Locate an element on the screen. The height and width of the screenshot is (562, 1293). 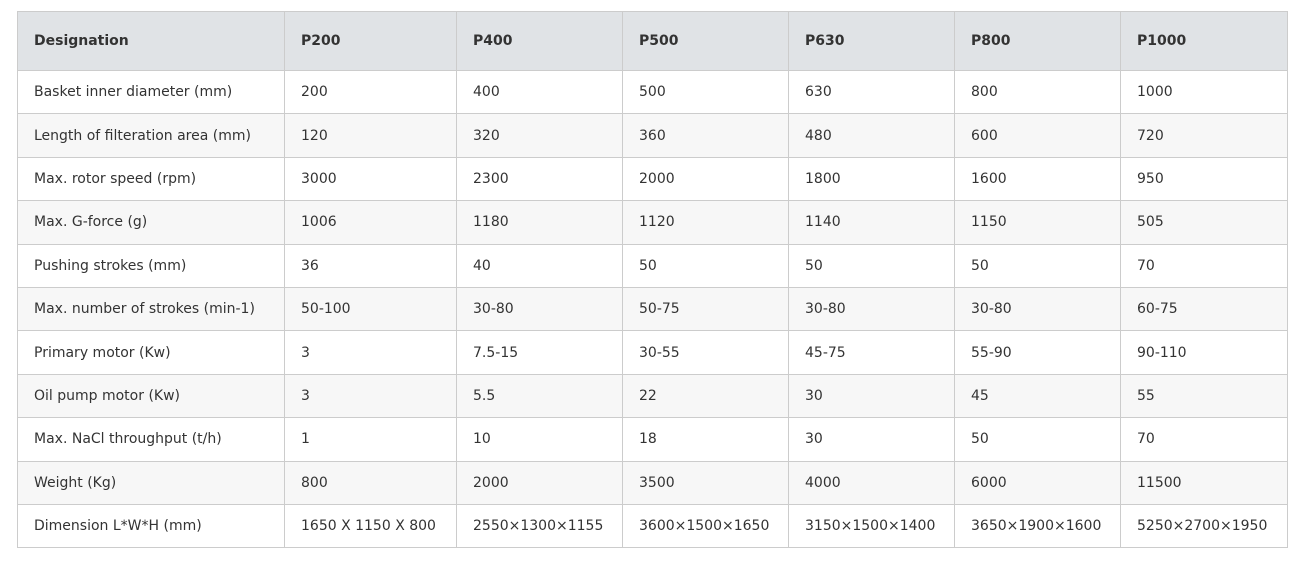
cell-value: 5250×2700×1950 is located at coordinates (1204, 526).